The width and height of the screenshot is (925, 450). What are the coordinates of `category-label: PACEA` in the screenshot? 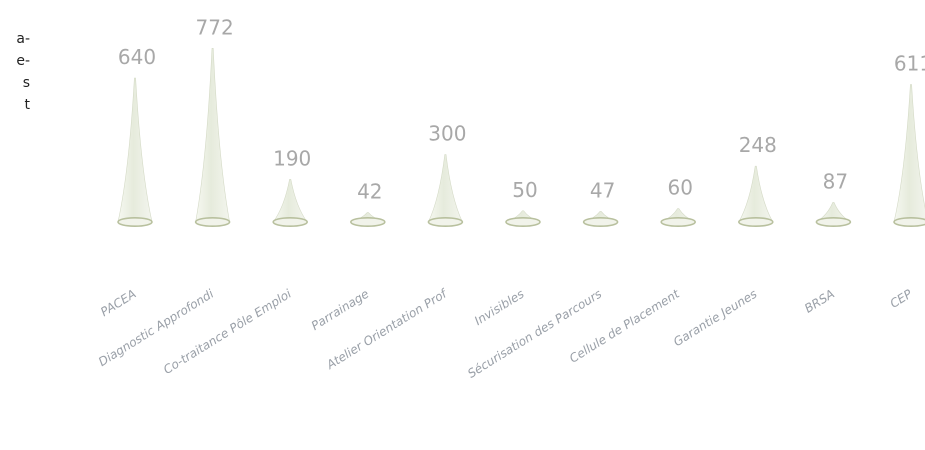 It's located at (118, 303).